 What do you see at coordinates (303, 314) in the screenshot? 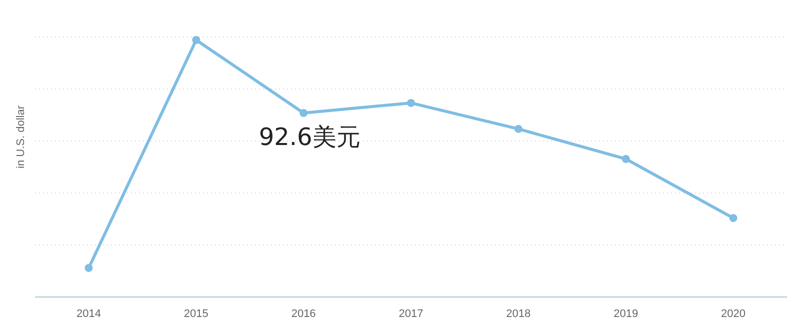
I see `x-tick-label: 2016` at bounding box center [303, 314].